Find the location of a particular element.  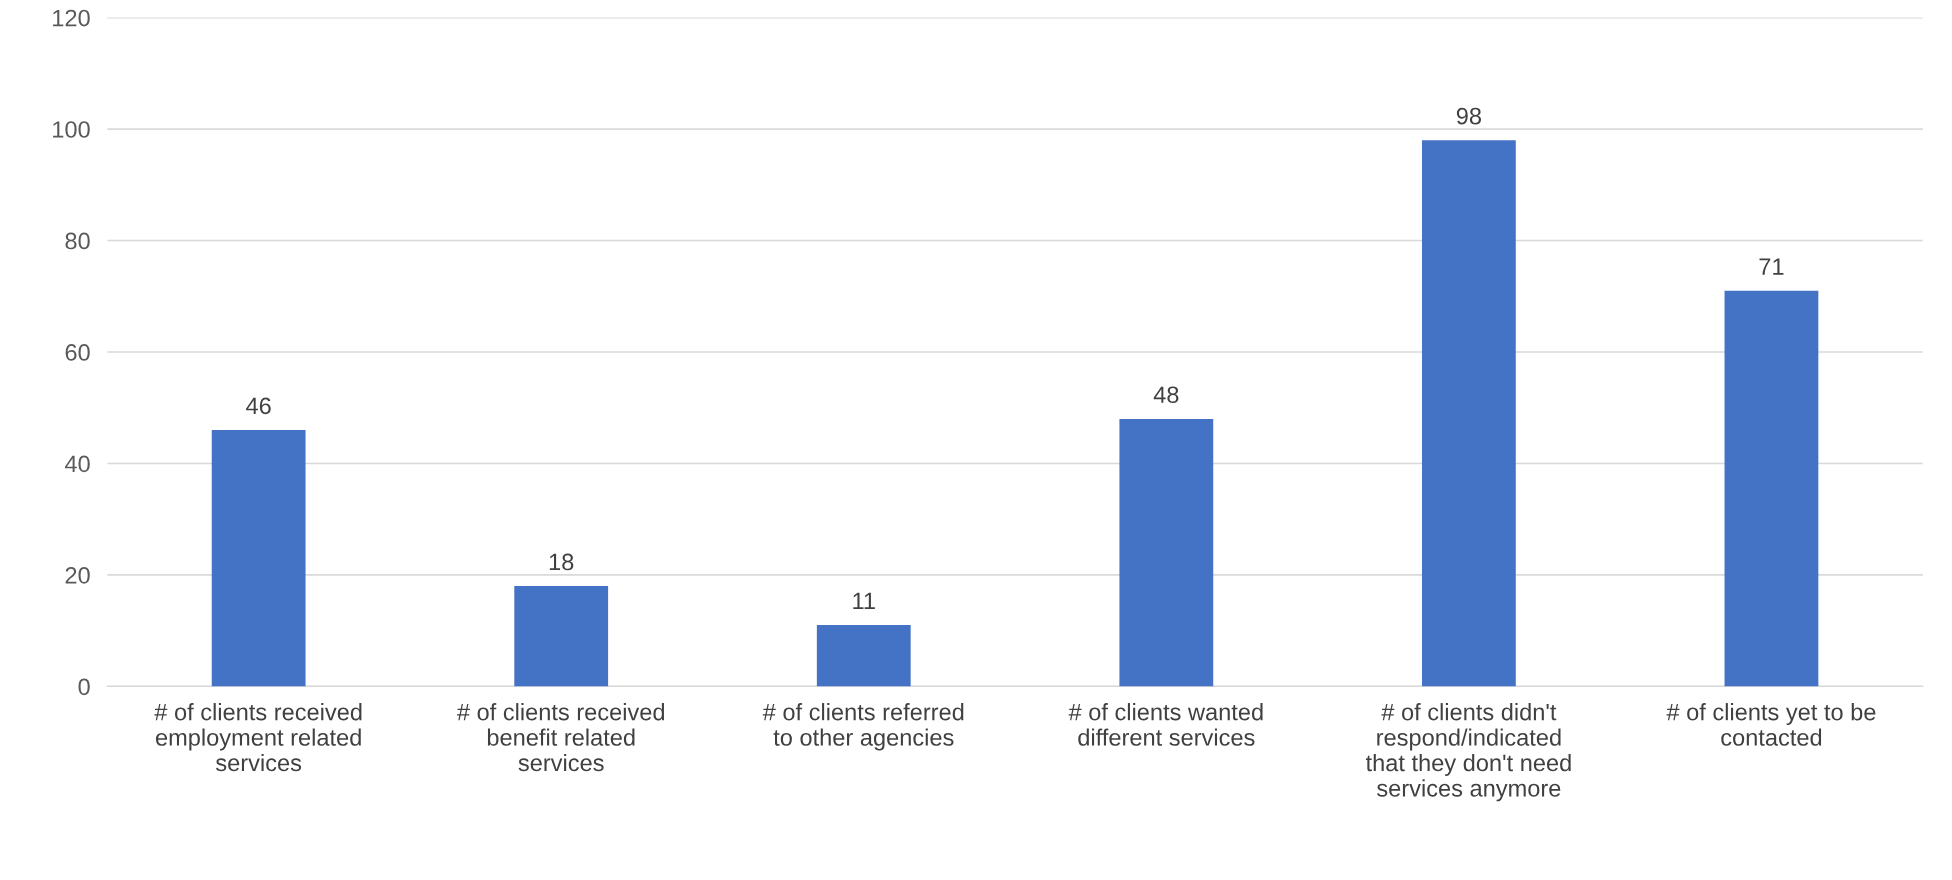

data-label: 71 is located at coordinates (1771, 266).